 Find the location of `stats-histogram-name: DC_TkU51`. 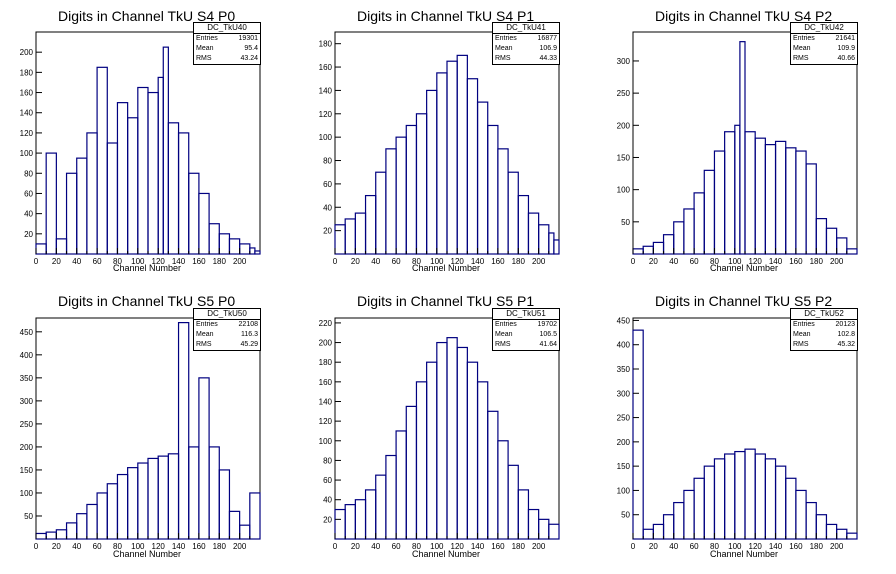

stats-histogram-name: DC_TkU51 is located at coordinates (526, 314).